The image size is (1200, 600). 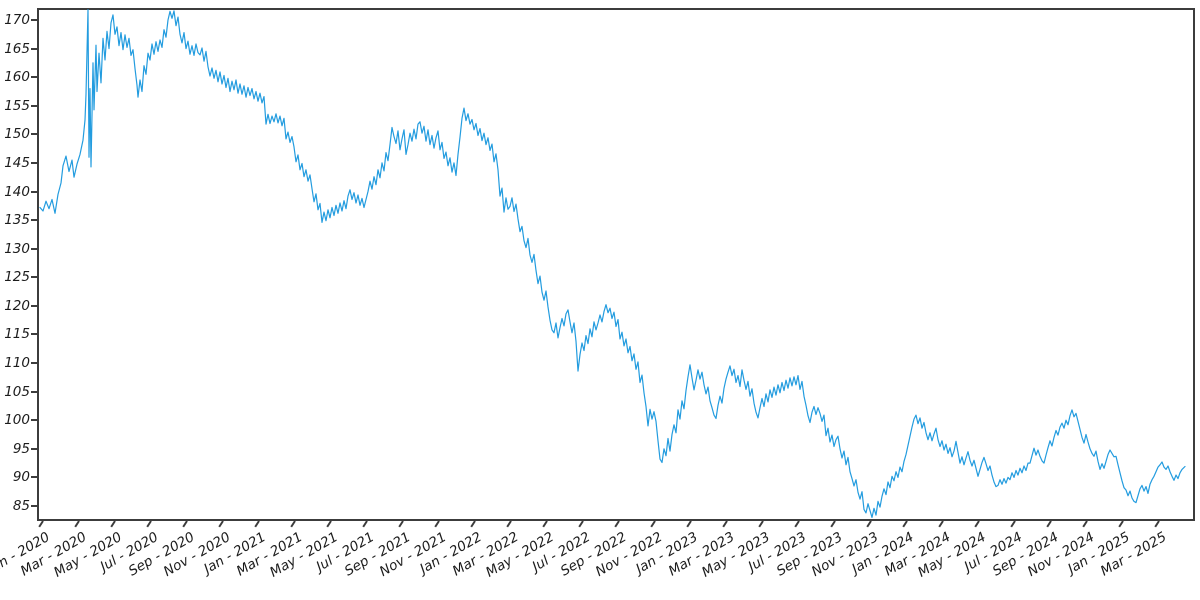 I want to click on y-tick-label: 140, so click(x=17, y=191).